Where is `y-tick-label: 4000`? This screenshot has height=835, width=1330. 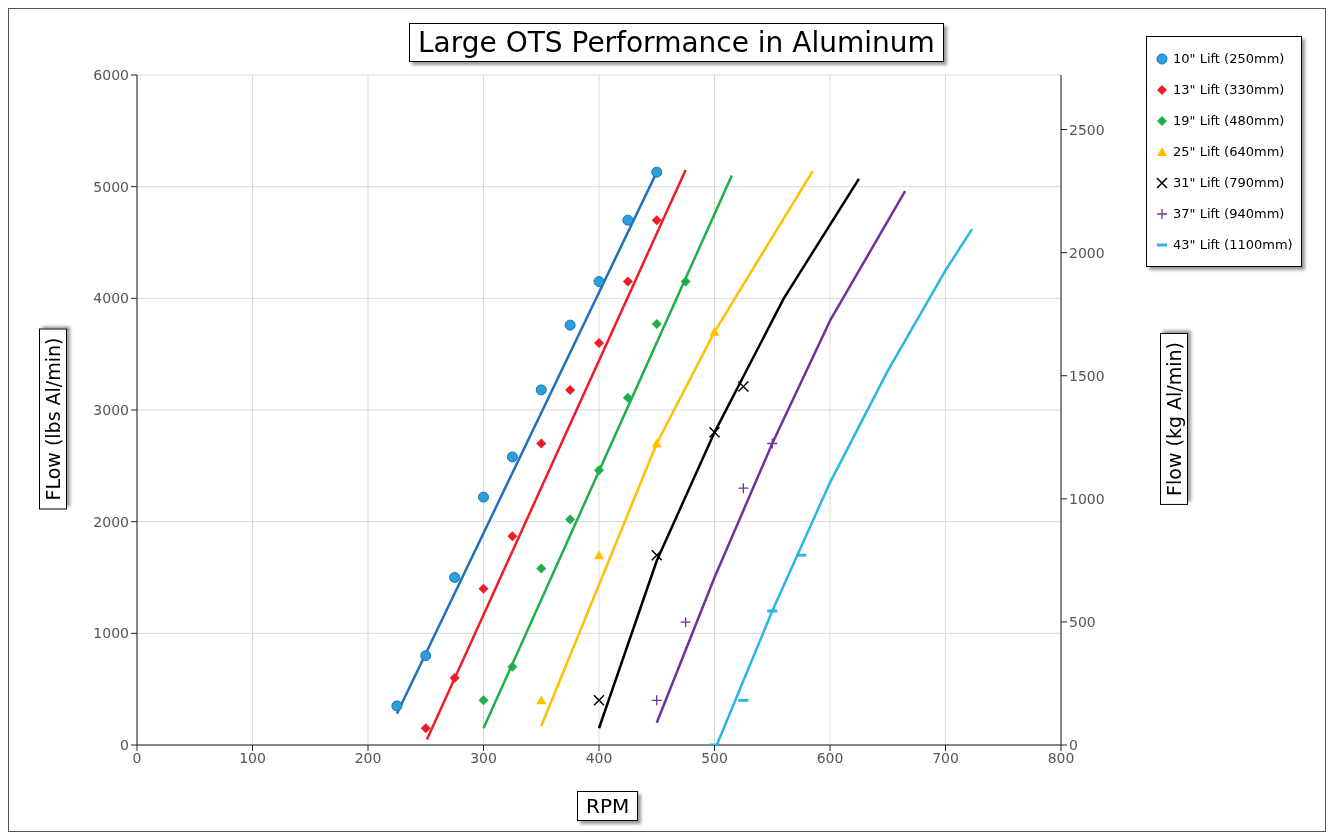 y-tick-label: 4000 is located at coordinates (111, 298).